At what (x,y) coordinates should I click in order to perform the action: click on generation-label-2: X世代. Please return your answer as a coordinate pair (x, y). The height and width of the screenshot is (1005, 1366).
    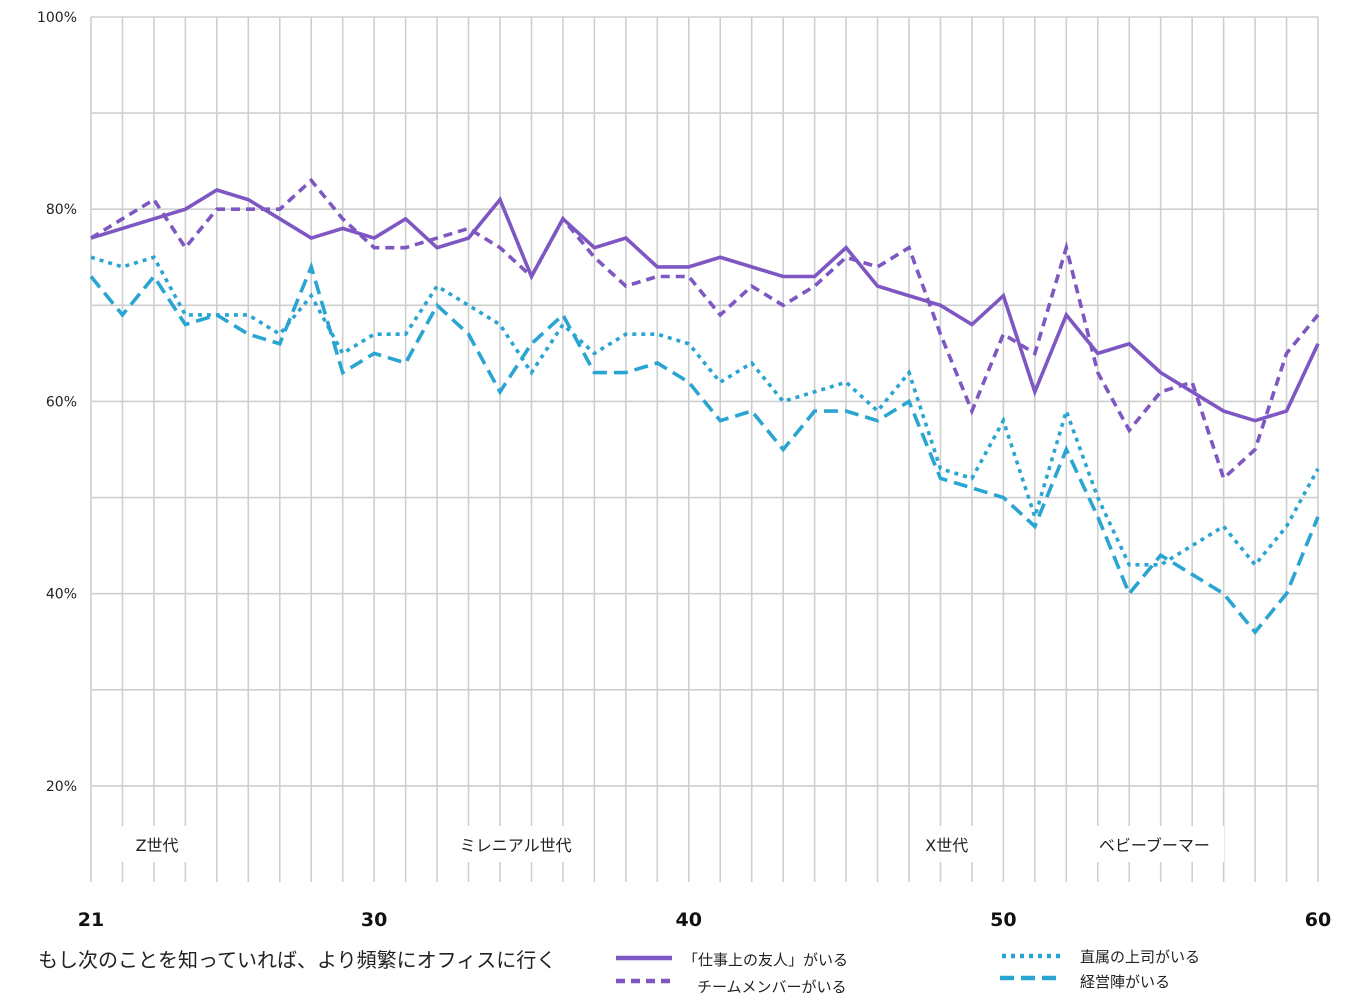
    Looking at the image, I should click on (946, 845).